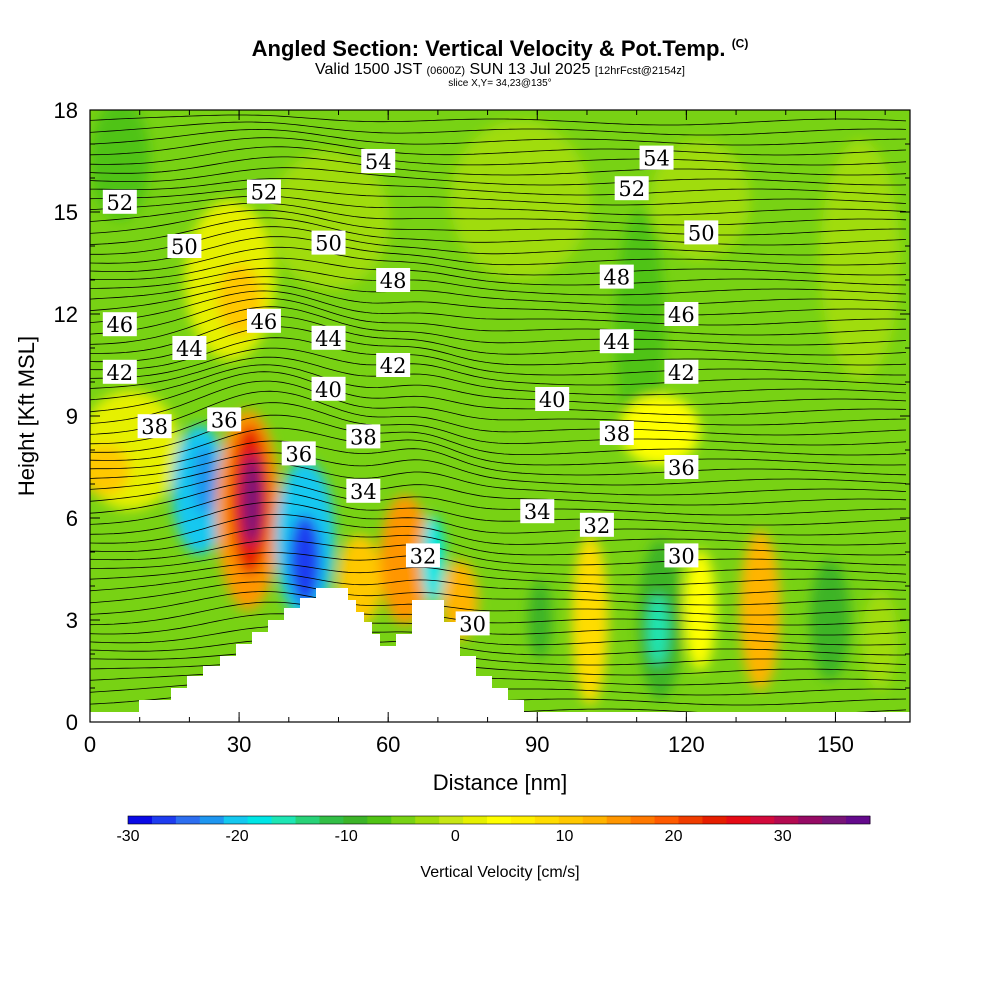 The image size is (1000, 1000). What do you see at coordinates (673, 836) in the screenshot?
I see `colorbar-tick-label: 20` at bounding box center [673, 836].